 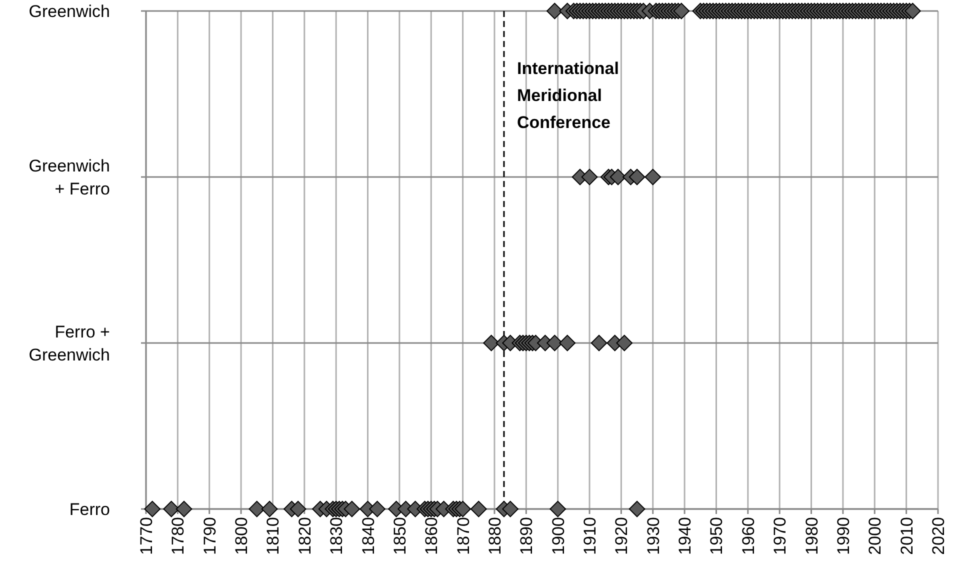 What do you see at coordinates (69, 177) in the screenshot?
I see `y-tick-label: Greenwich + Ferro` at bounding box center [69, 177].